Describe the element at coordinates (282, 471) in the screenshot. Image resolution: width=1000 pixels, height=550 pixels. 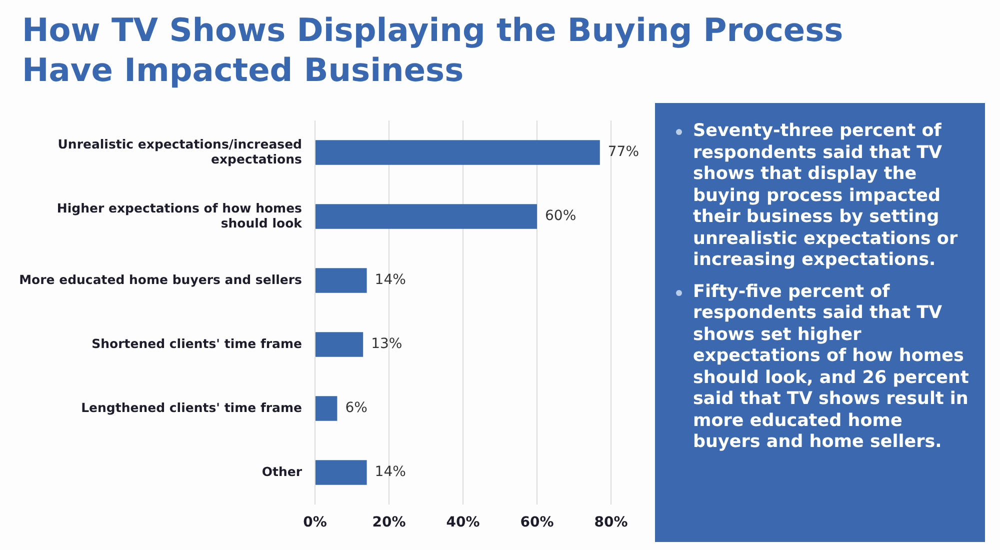
I see `y-tick-label: Other` at that location.